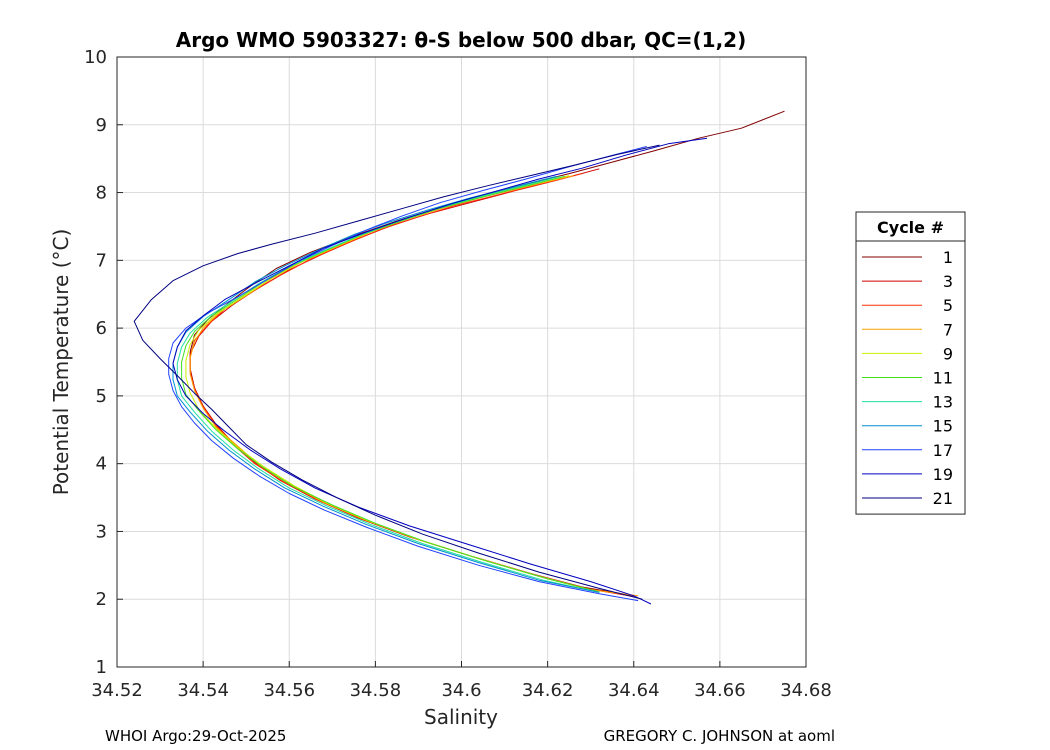  Describe the element at coordinates (720, 690) in the screenshot. I see `x-tick-label: 34.66` at that location.